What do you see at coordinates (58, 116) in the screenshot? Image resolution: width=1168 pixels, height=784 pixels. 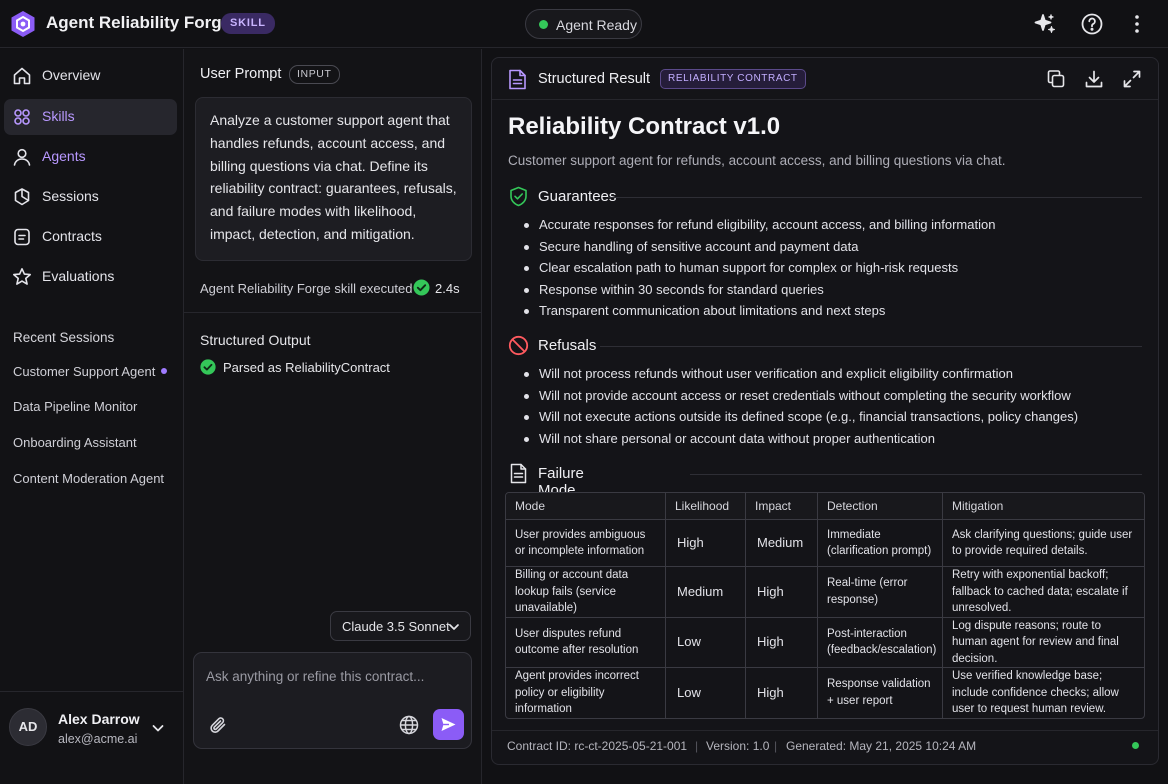 I see `sidebar-item-label: Skills` at bounding box center [58, 116].